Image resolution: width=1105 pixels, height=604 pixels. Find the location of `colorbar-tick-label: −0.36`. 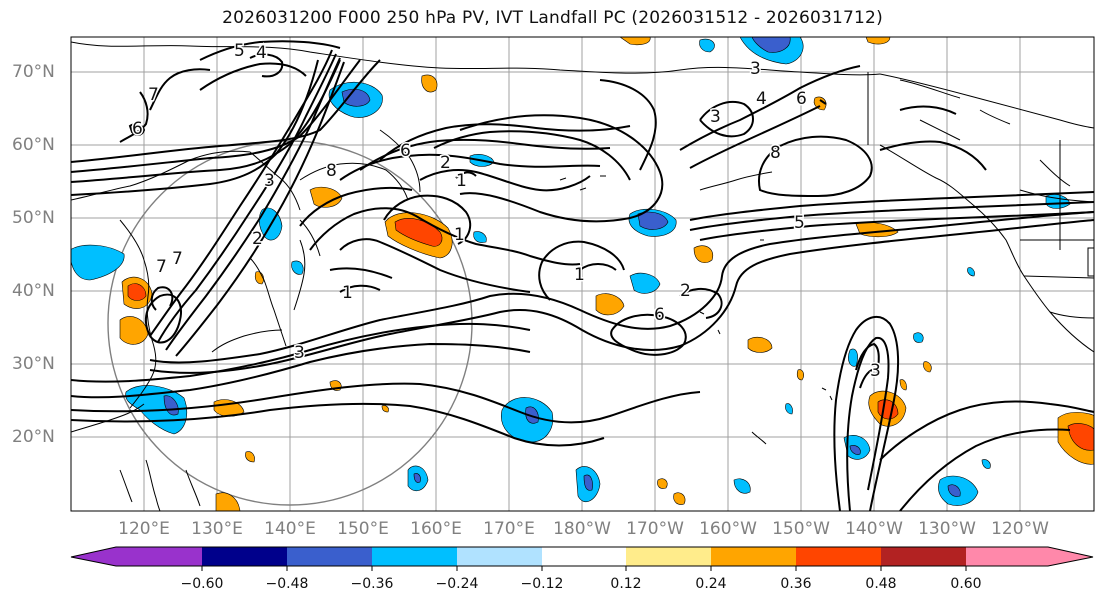

colorbar-tick-label: −0.36 is located at coordinates (372, 584).